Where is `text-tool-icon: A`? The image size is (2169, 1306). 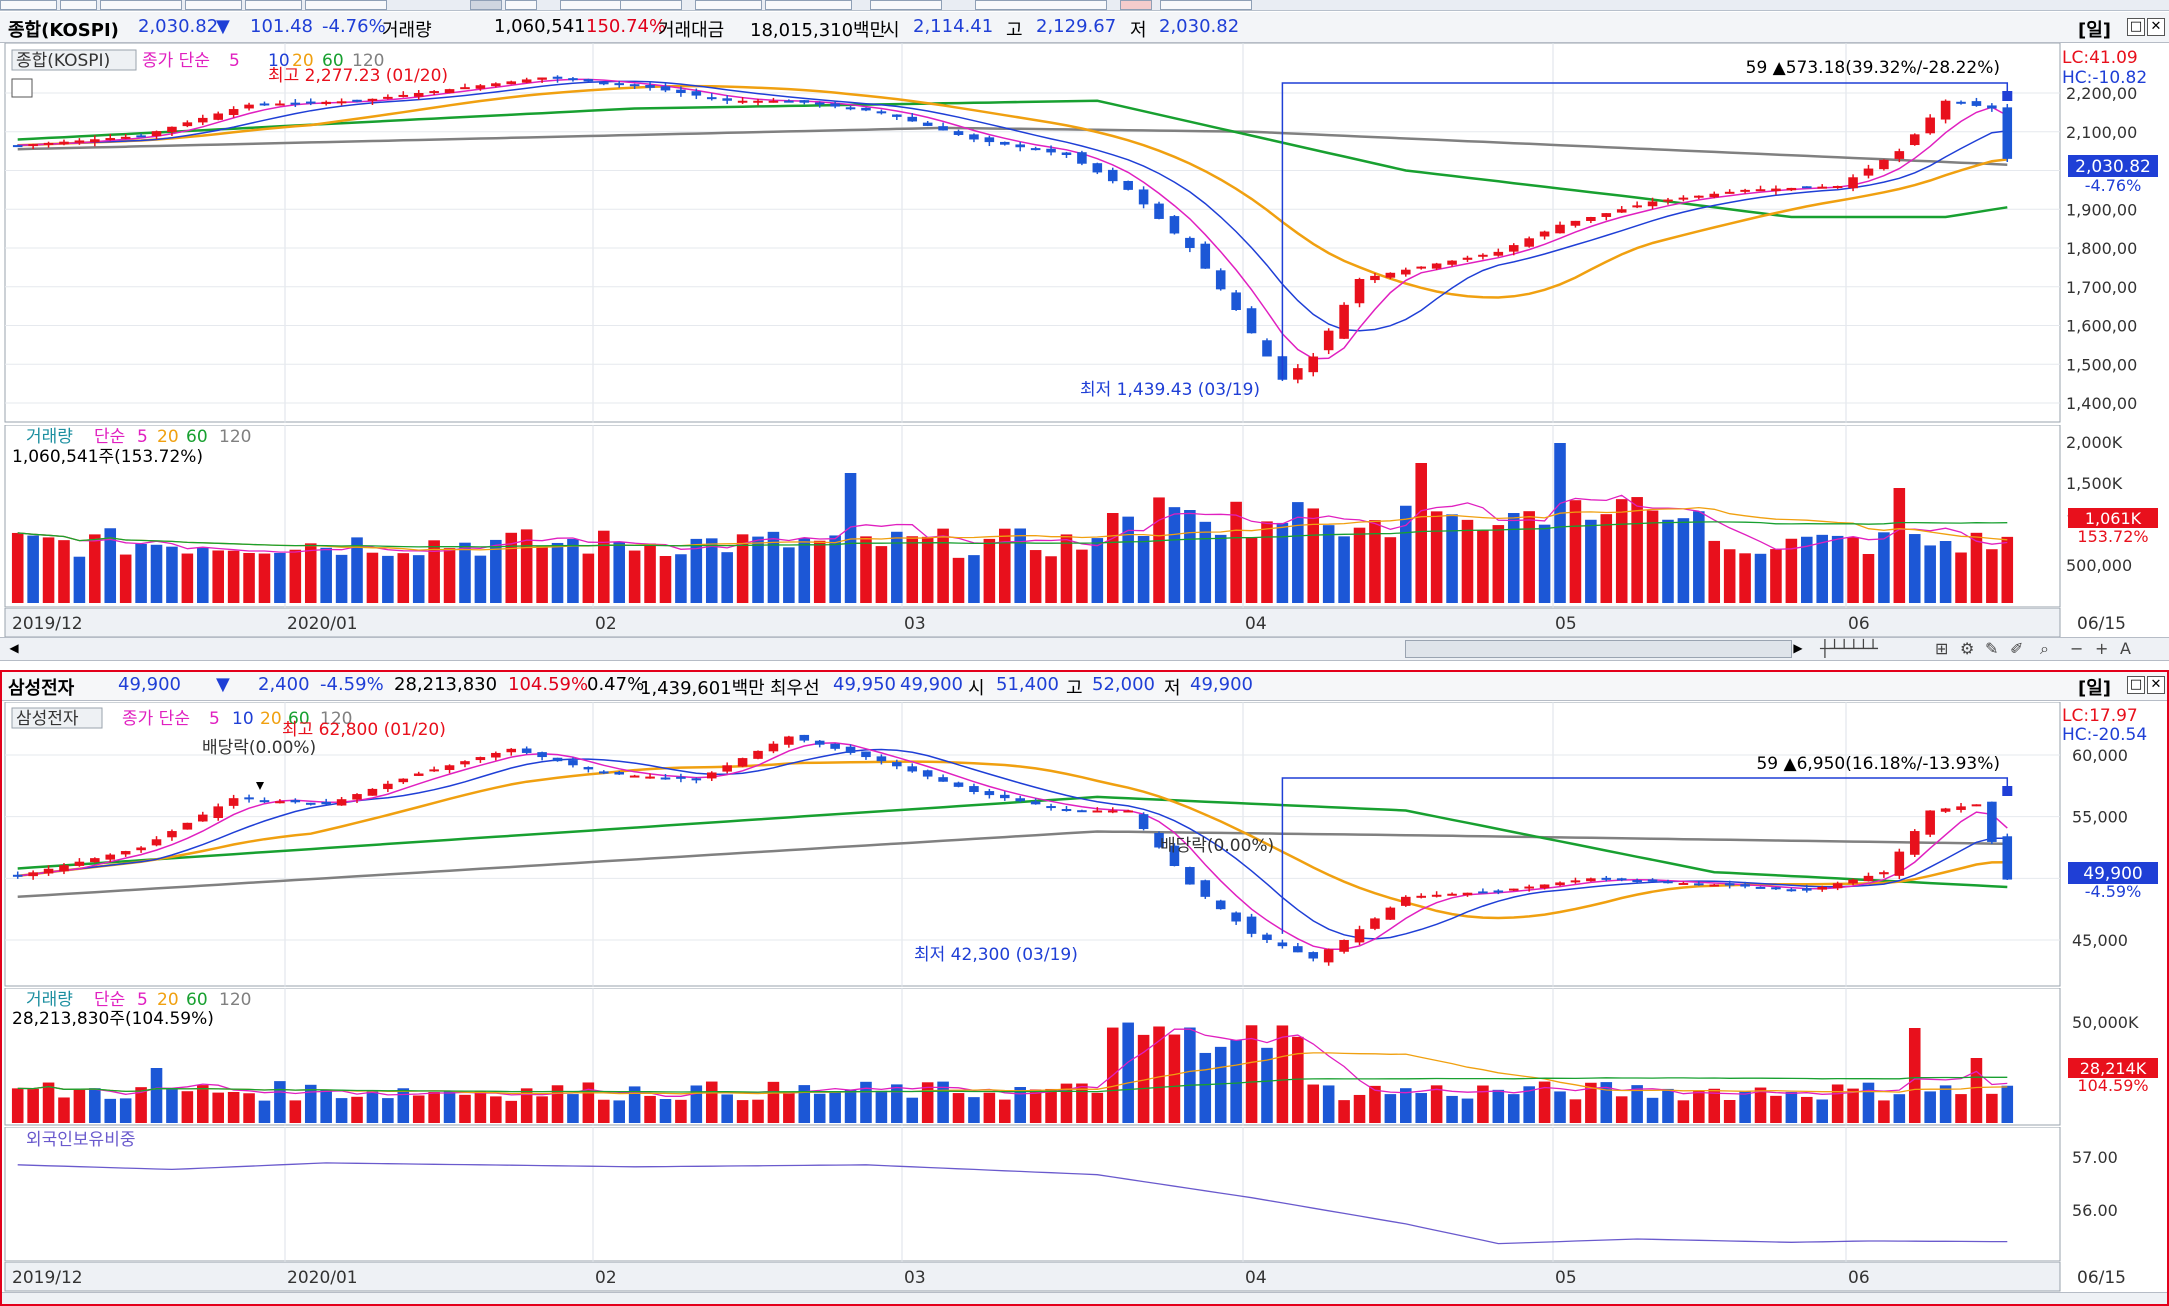
text-tool-icon: A is located at coordinates (2125, 648).